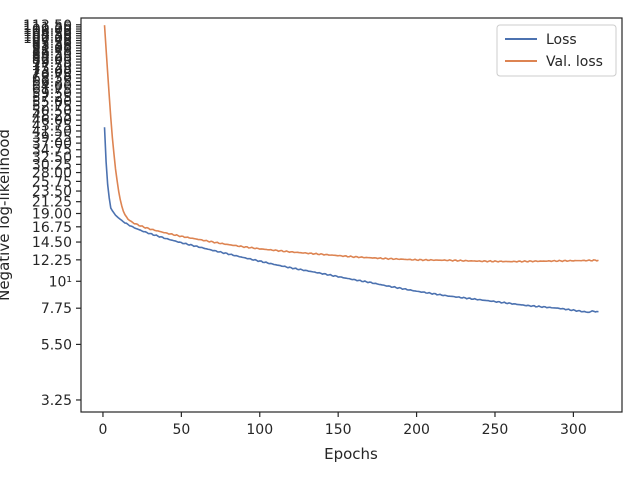  What do you see at coordinates (52, 261) in the screenshot?
I see `y-tick-label: 12.25` at bounding box center [52, 261].